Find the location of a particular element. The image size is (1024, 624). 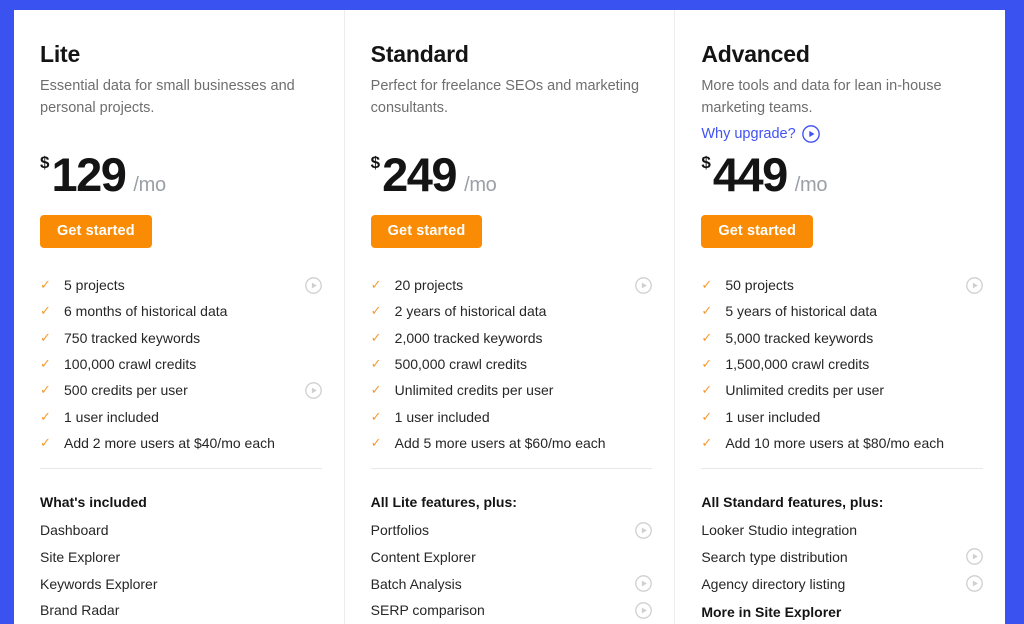

list-item: Search type distribution is located at coordinates (842, 557).